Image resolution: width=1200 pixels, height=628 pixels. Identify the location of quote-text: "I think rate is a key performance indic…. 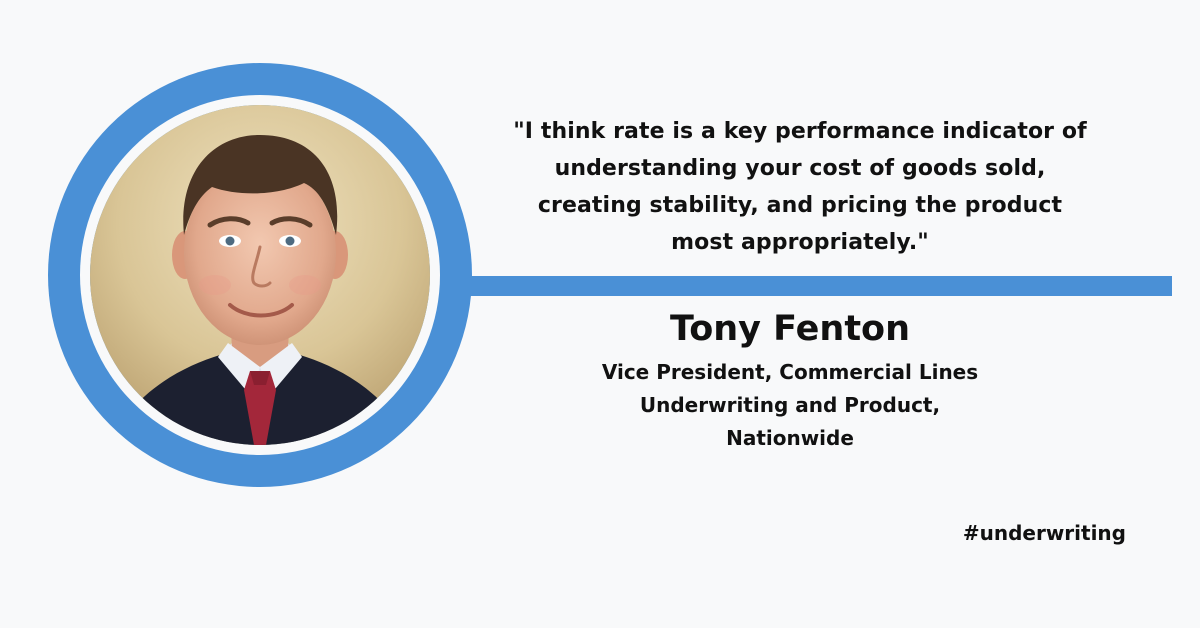
(800, 187).